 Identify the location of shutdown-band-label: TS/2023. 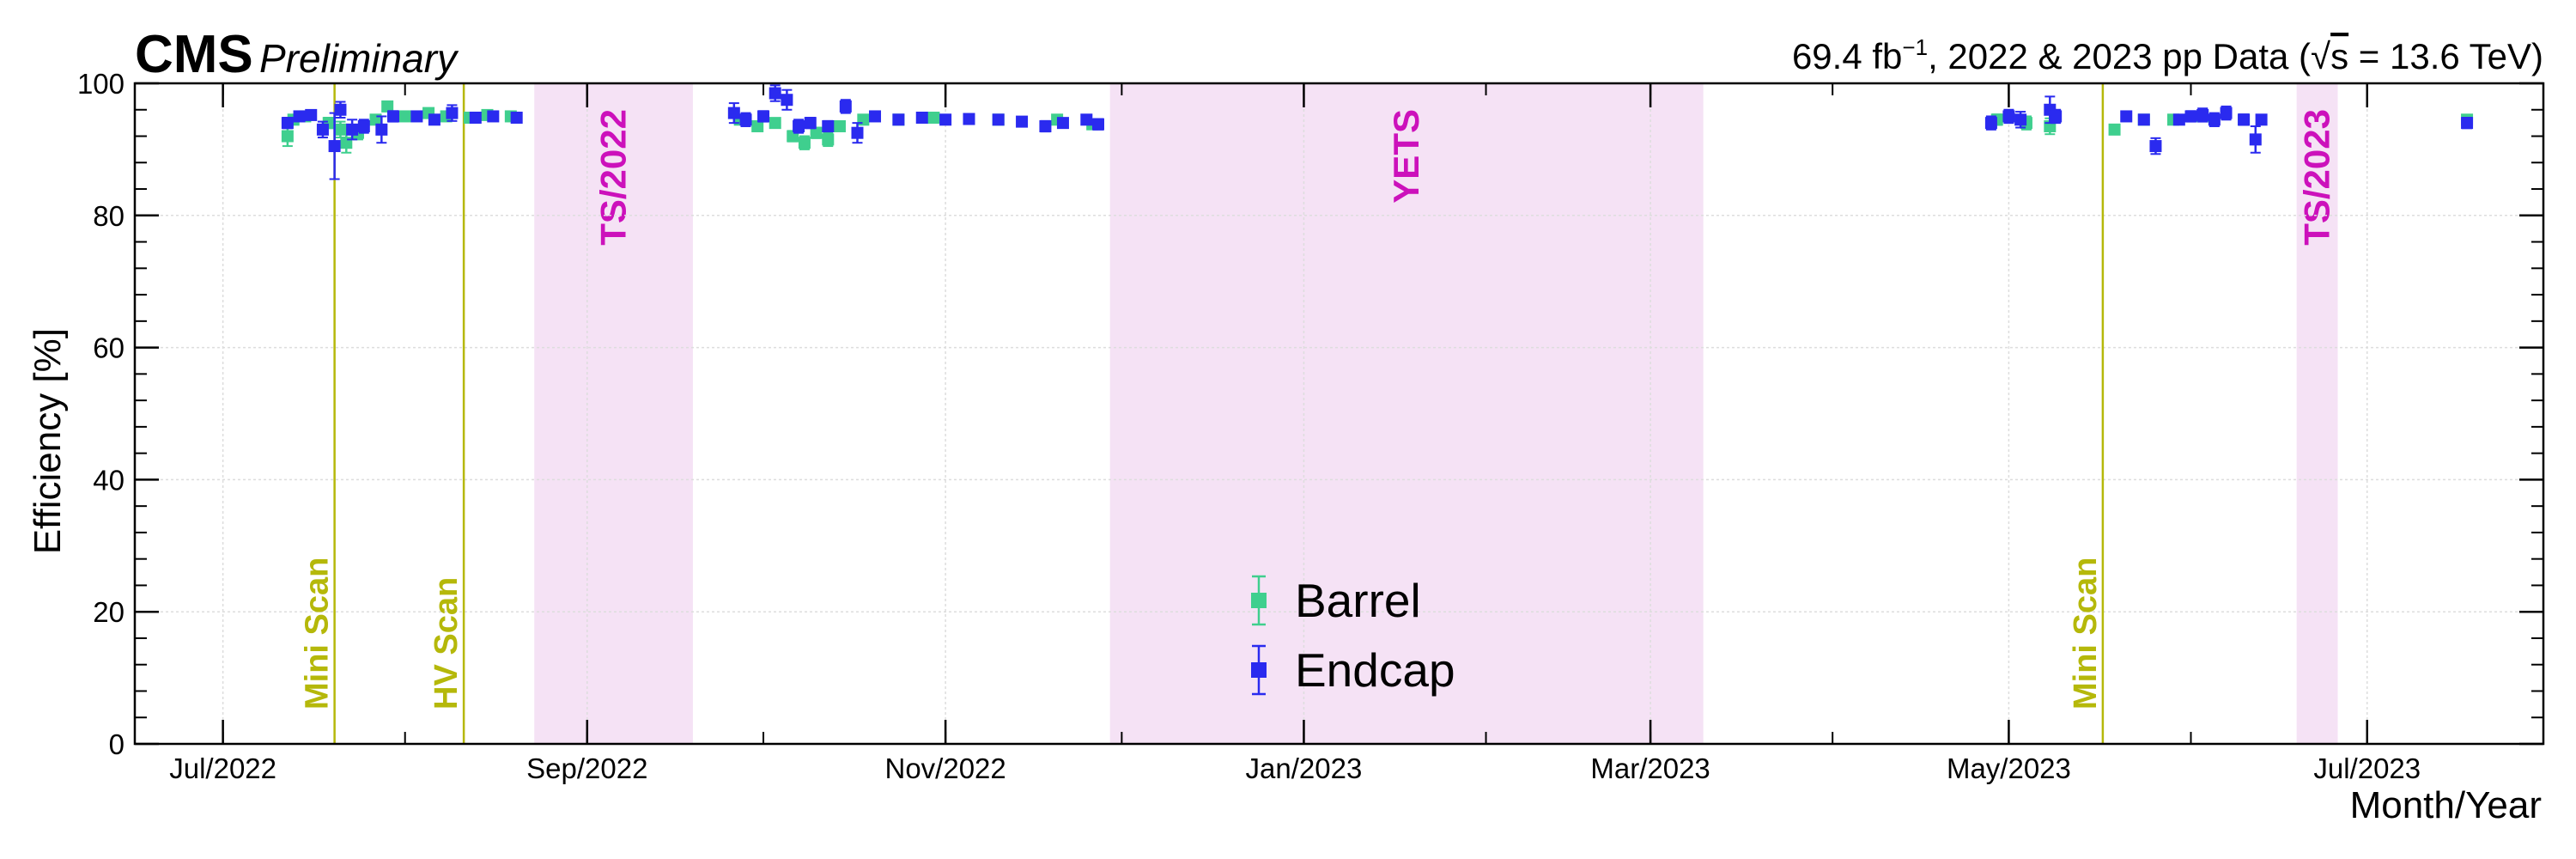
(2317, 177).